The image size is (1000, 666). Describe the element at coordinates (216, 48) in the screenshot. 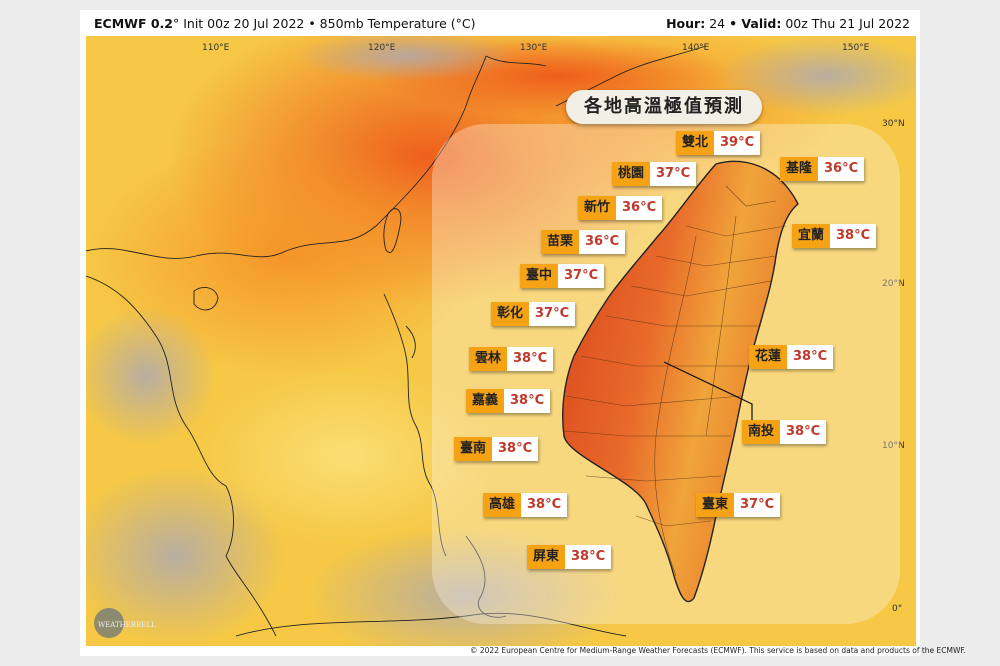

I see `lon-label-110: 110°E` at that location.